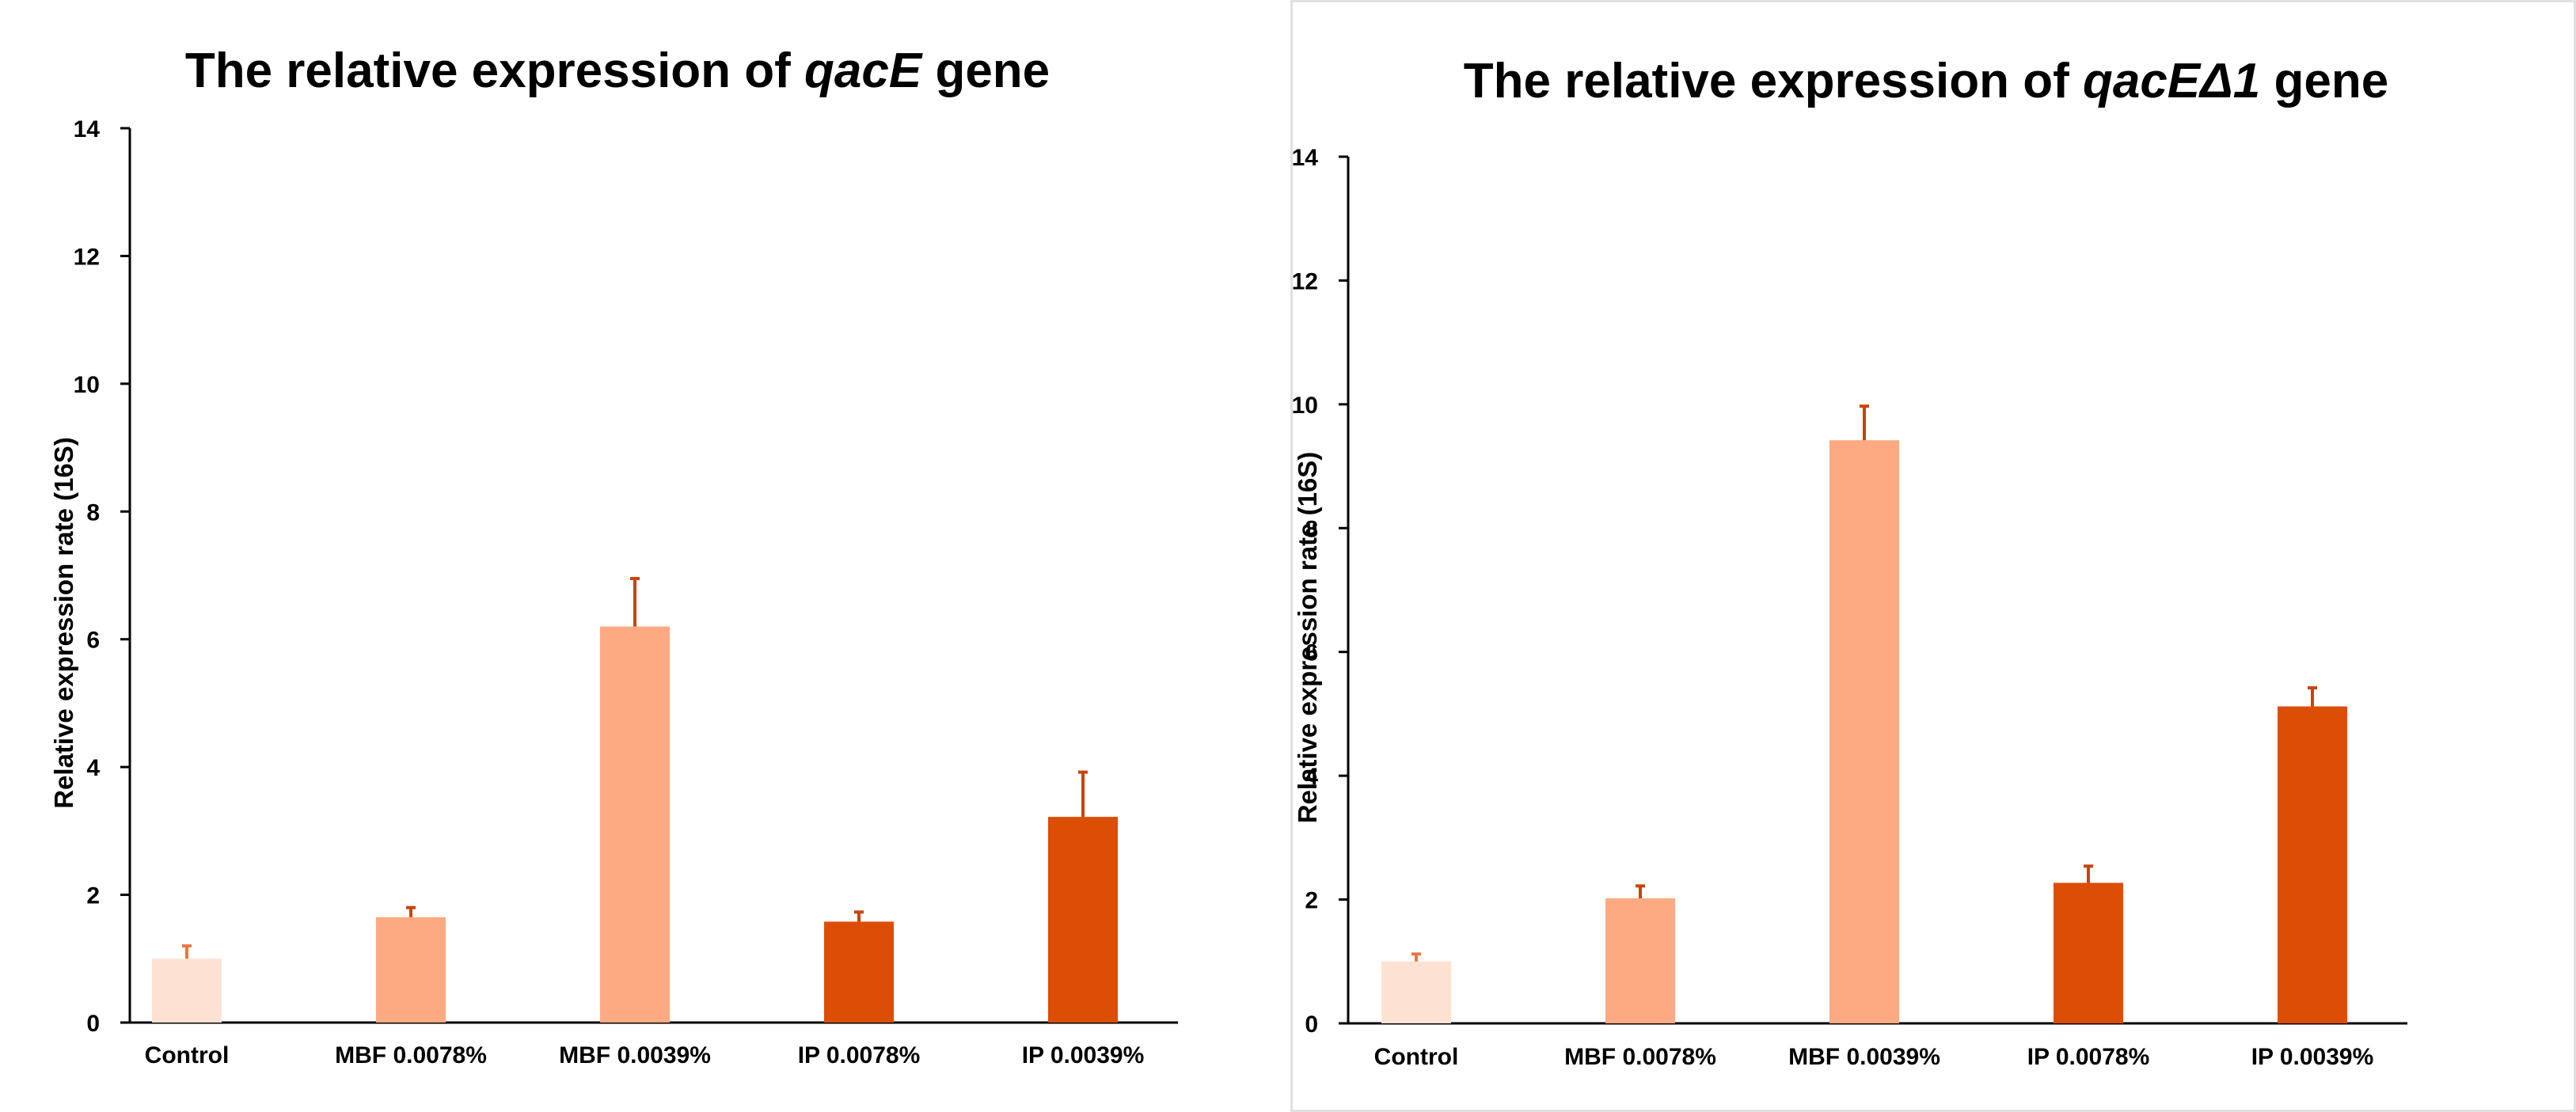 This screenshot has height=1112, width=2576. I want to click on chart-title-gene: qacEΔ1, so click(2171, 81).